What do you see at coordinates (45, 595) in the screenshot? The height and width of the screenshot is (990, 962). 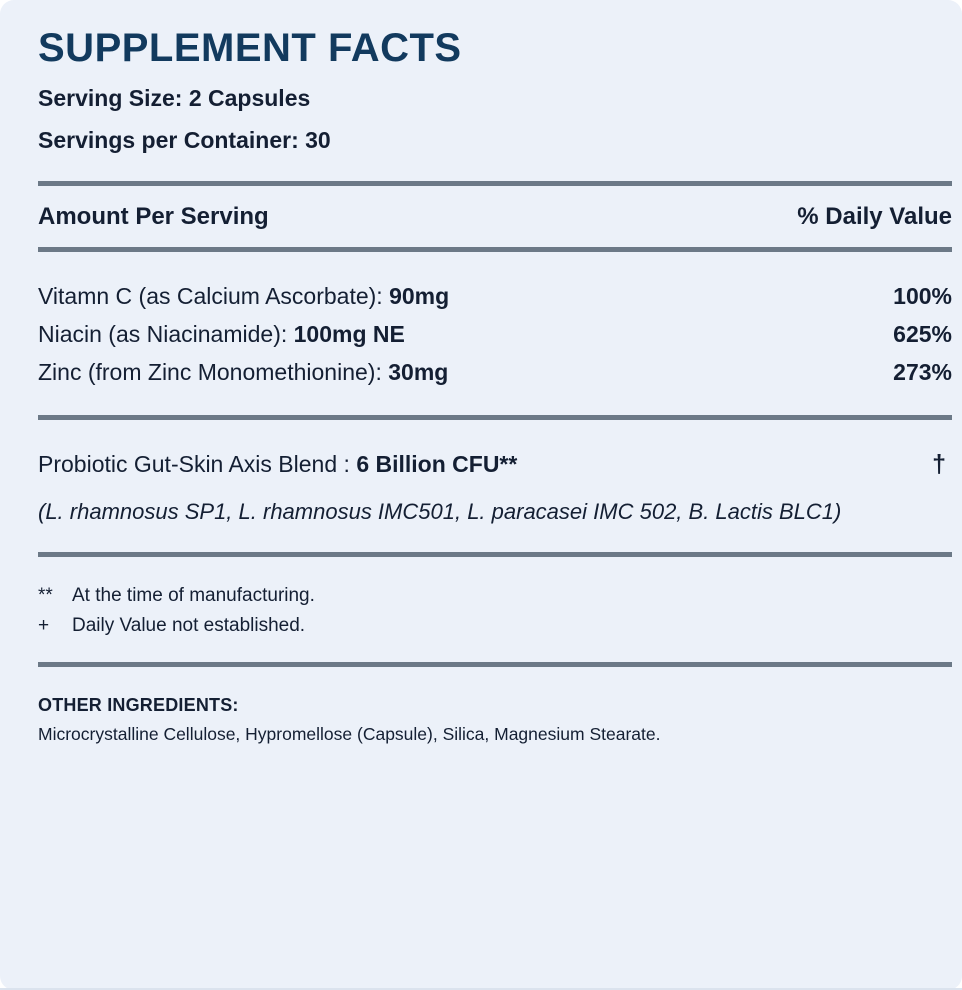 I see `footnote-symbol: **` at bounding box center [45, 595].